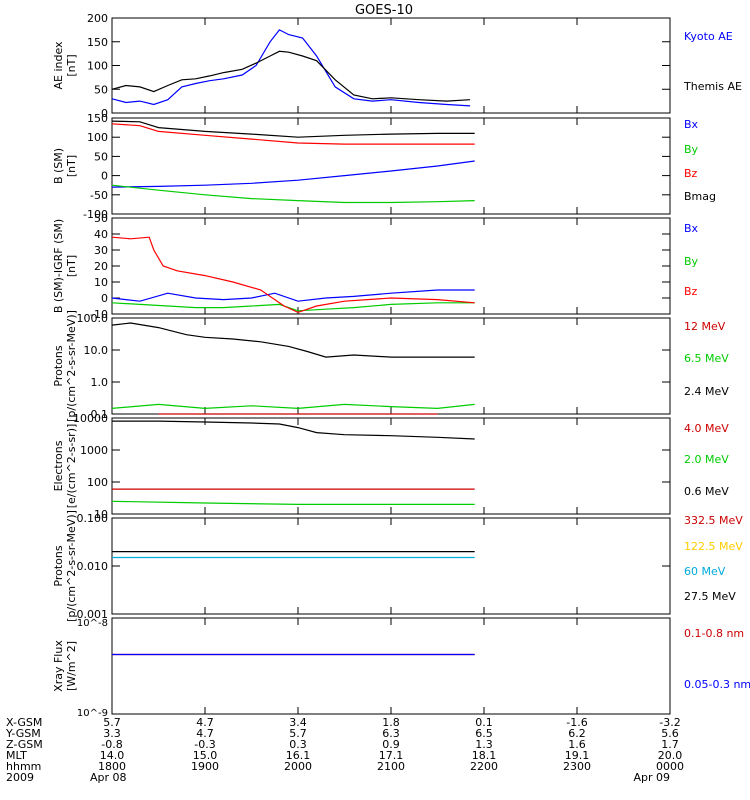 The height and width of the screenshot is (800, 750). Describe the element at coordinates (71, 666) in the screenshot. I see `y-axis-unit: [W/m^2]` at that location.